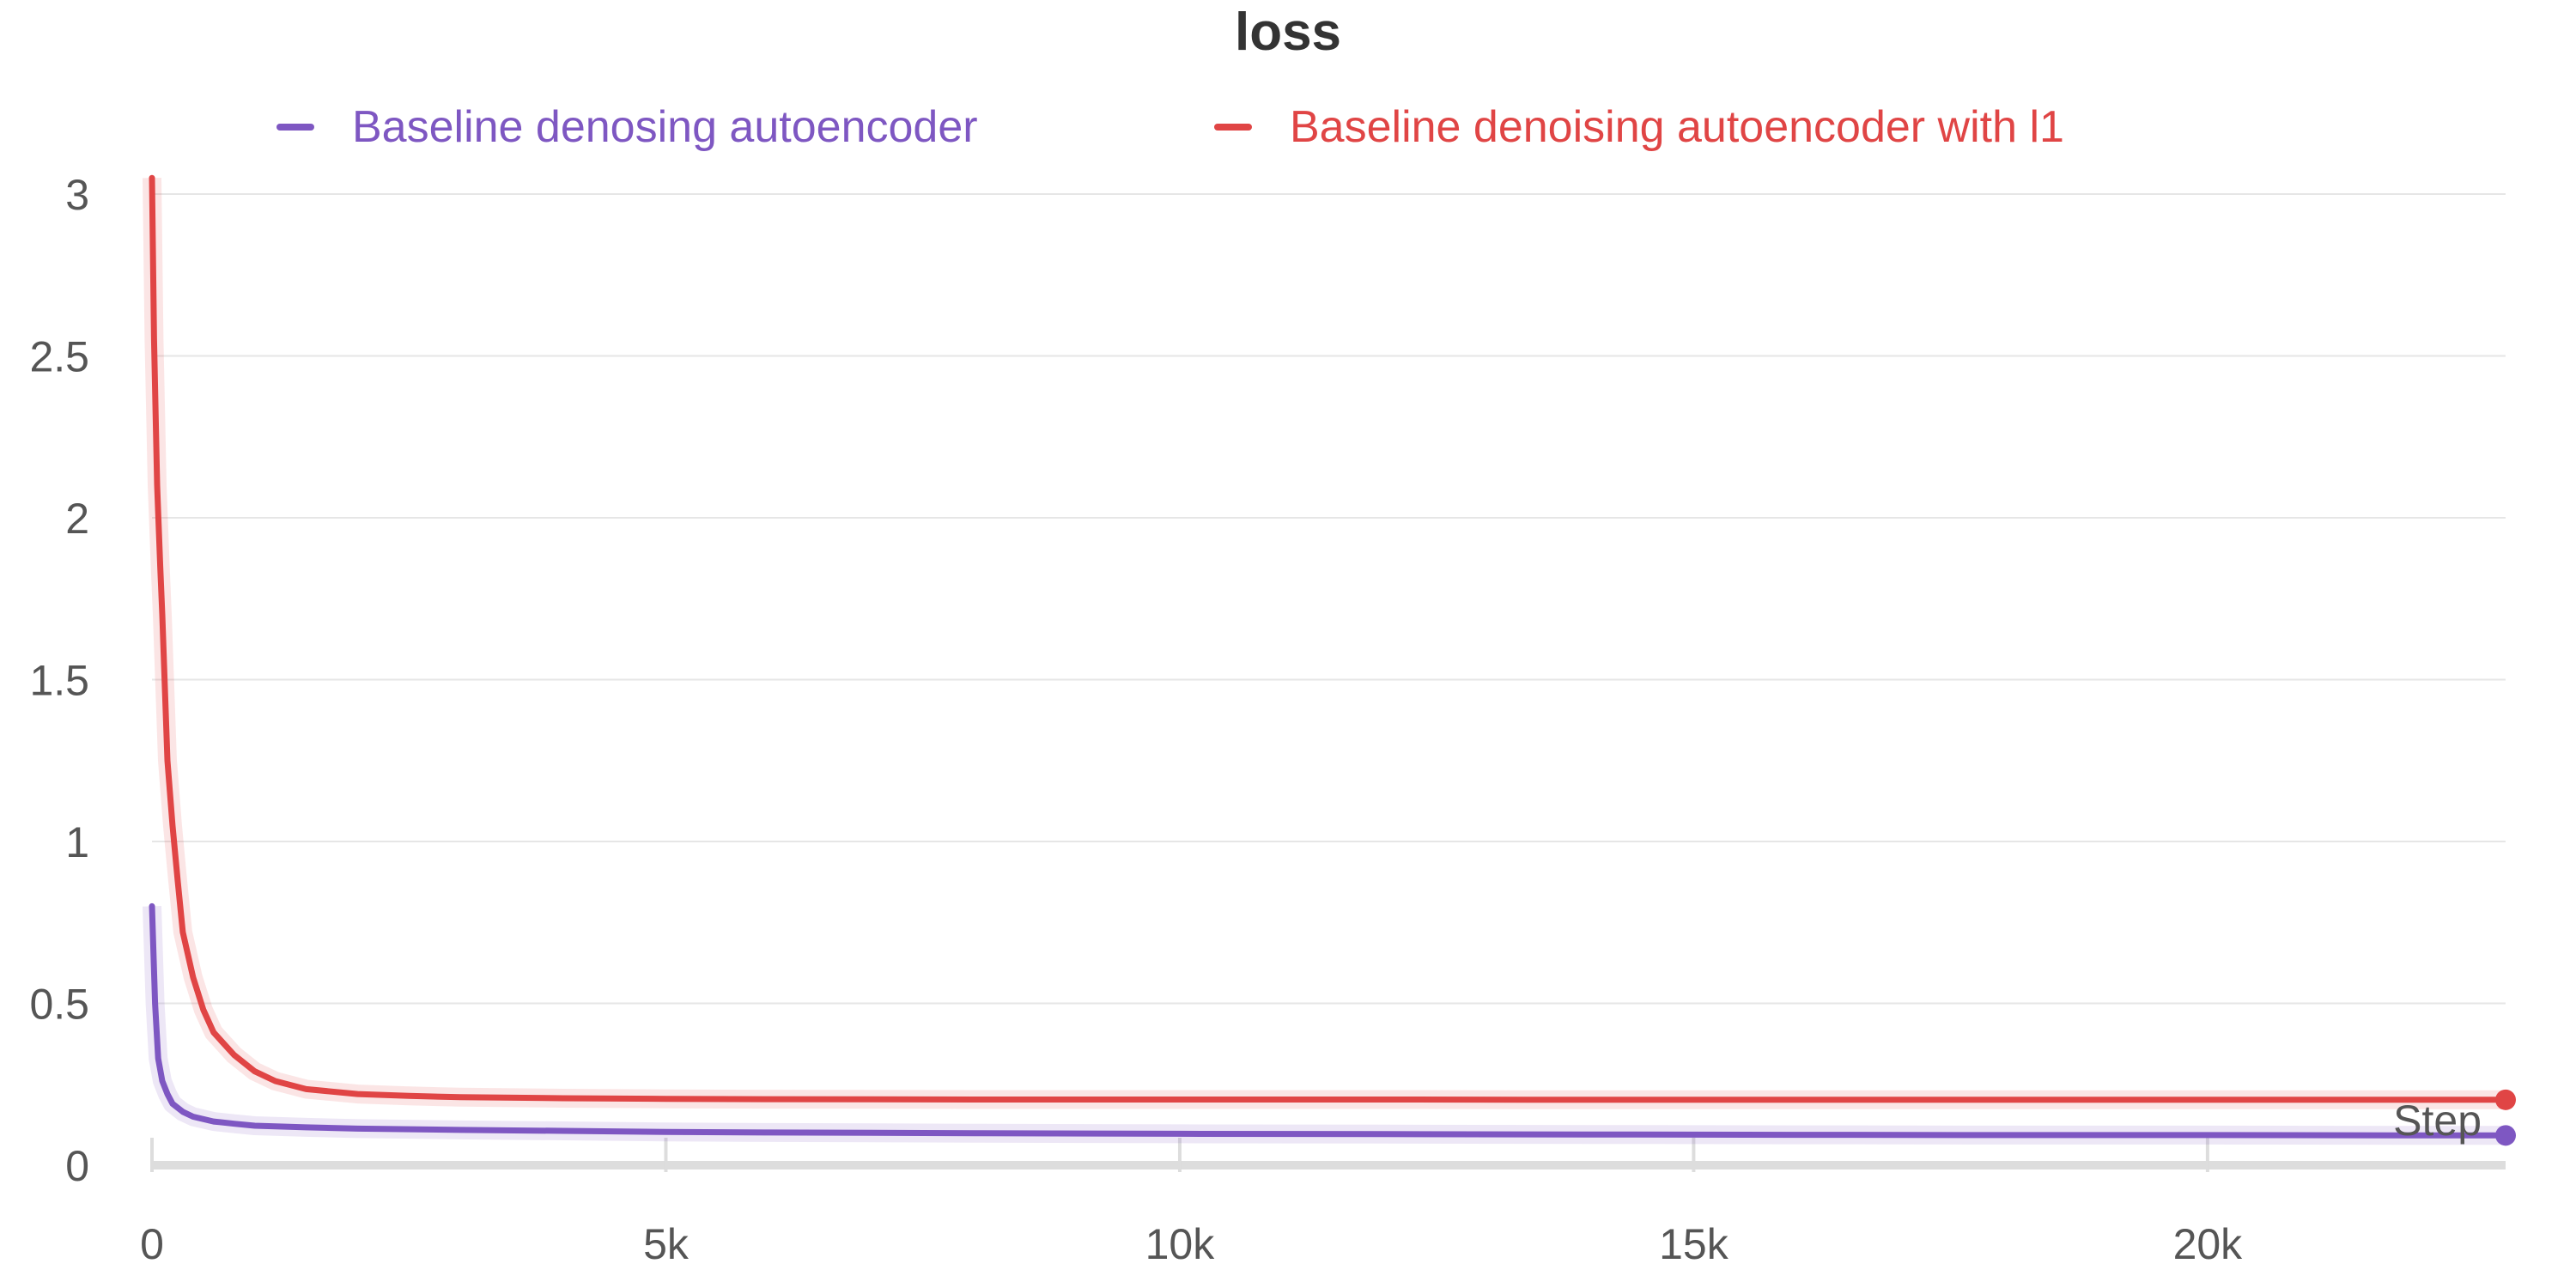 Image resolution: width=2576 pixels, height=1288 pixels. Describe the element at coordinates (77, 195) in the screenshot. I see `y-tick-label-6: 3` at that location.